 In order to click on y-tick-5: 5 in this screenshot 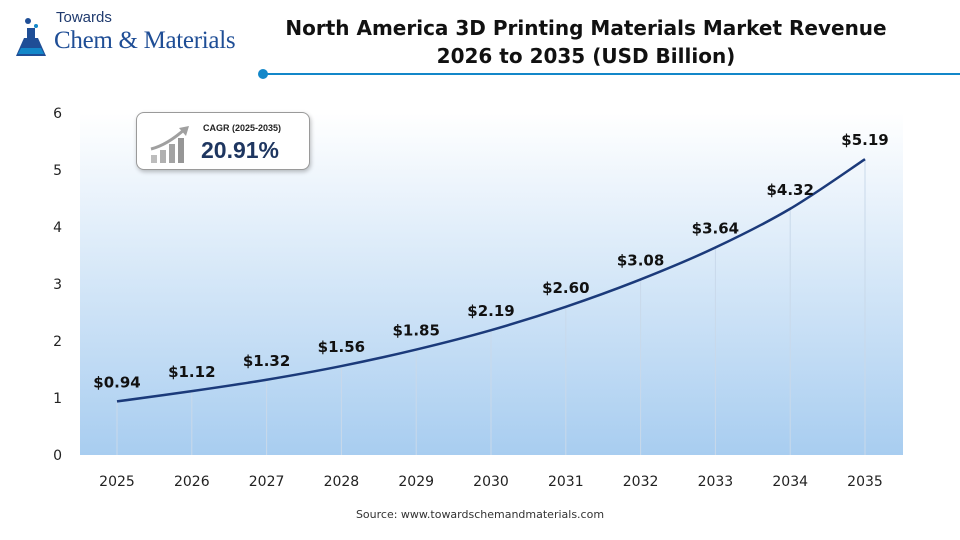, I will do `click(57, 171)`.